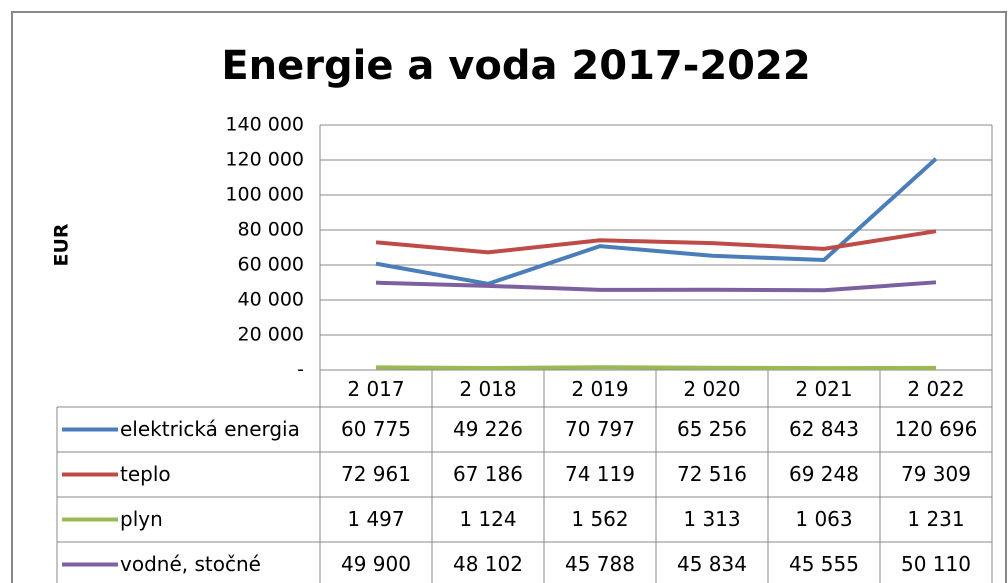 The image size is (1008, 583). Describe the element at coordinates (600, 429) in the screenshot. I see `table-value: 70 797` at that location.